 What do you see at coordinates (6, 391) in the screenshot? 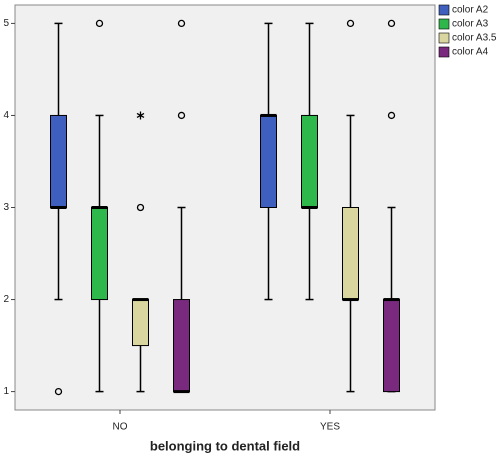
I see `y-tick-label: 1` at bounding box center [6, 391].